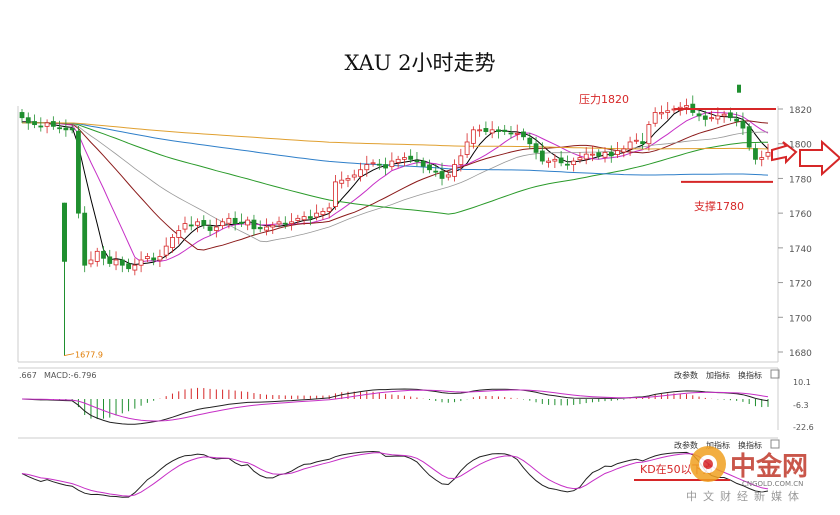  Describe the element at coordinates (419, 63) in the screenshot. I see `chart-title: XAU 2小时走势` at that location.